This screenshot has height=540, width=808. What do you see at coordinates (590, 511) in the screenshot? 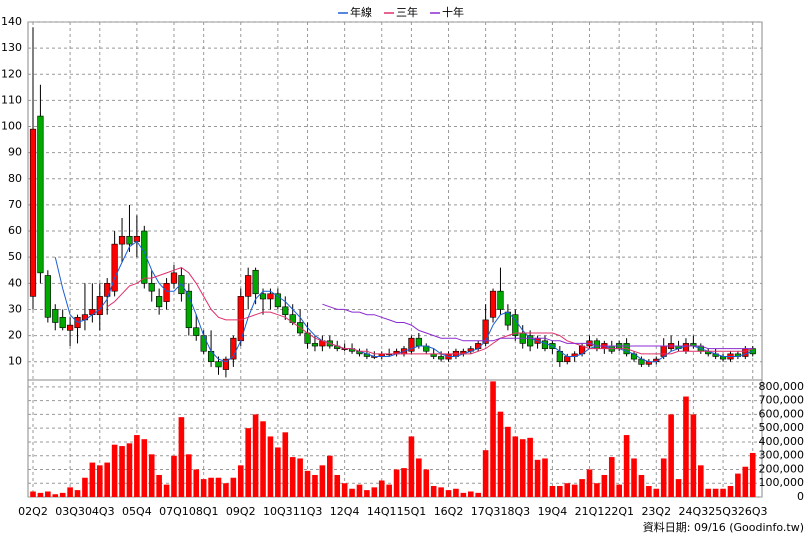
I see `x-tick-label: 21Q1` at bounding box center [590, 511].